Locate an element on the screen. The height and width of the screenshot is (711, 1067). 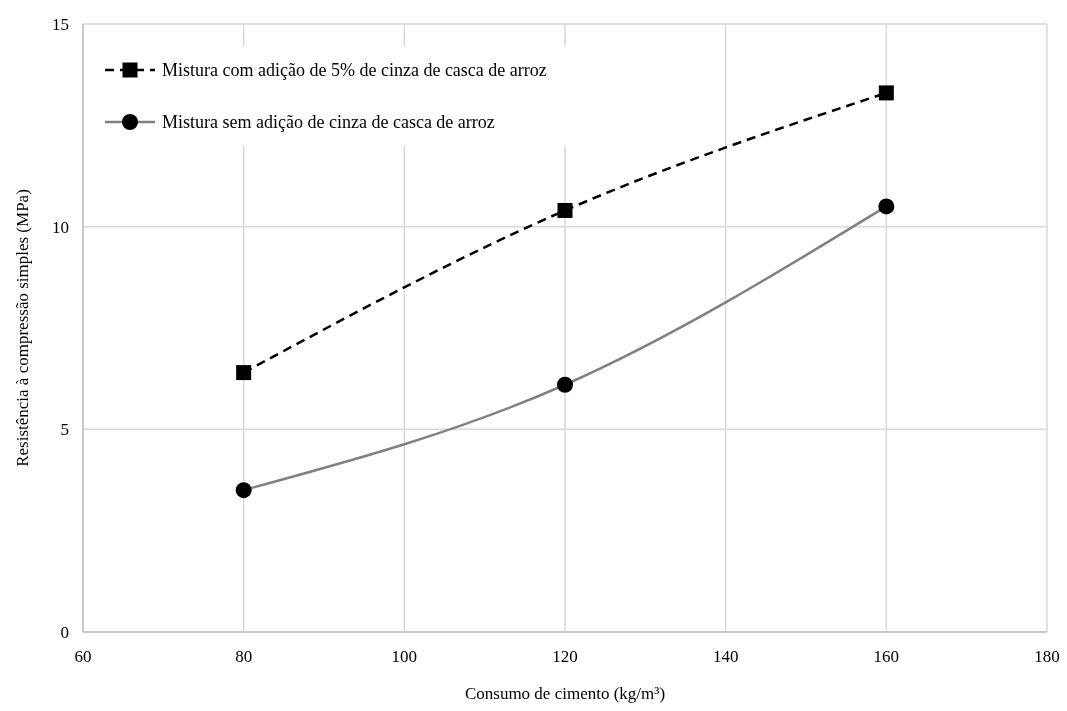
legend-label: Mistura sem adição de cinza de casca de arroz is located at coordinates (328, 122).